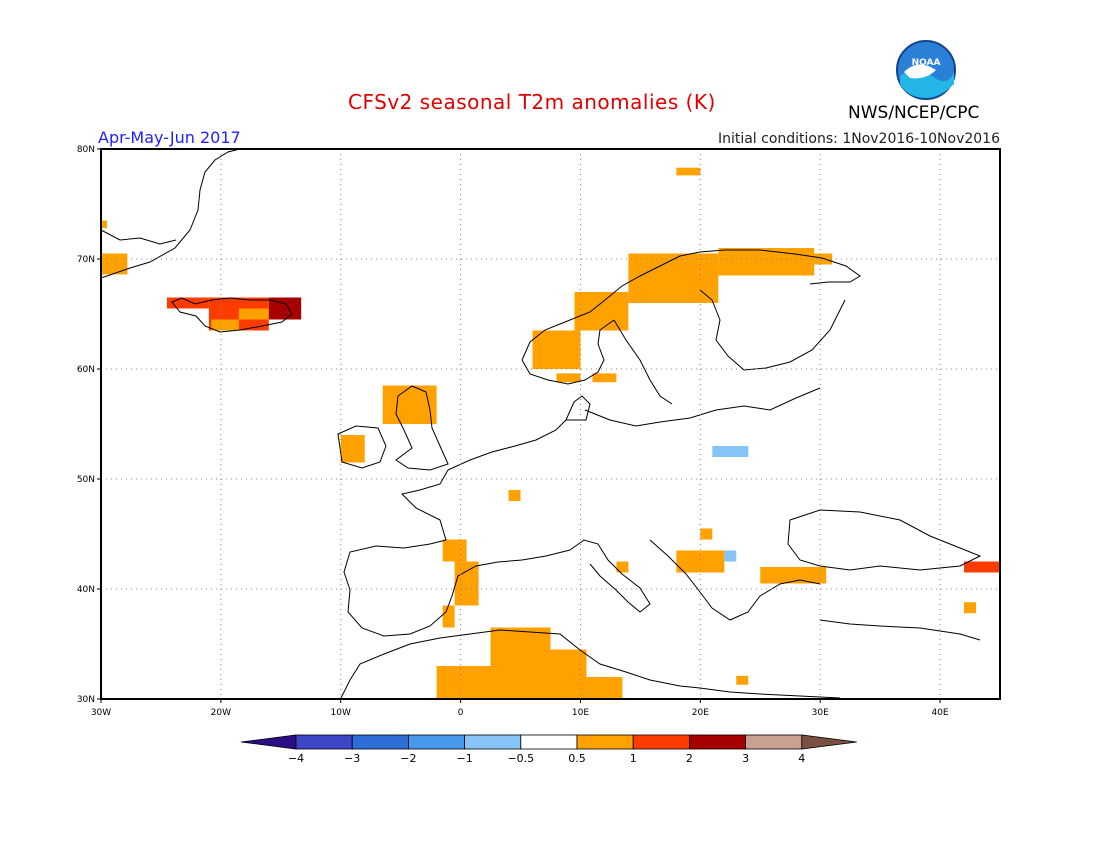  Describe the element at coordinates (745, 758) in the screenshot. I see `colorbar-label: 3` at that location.